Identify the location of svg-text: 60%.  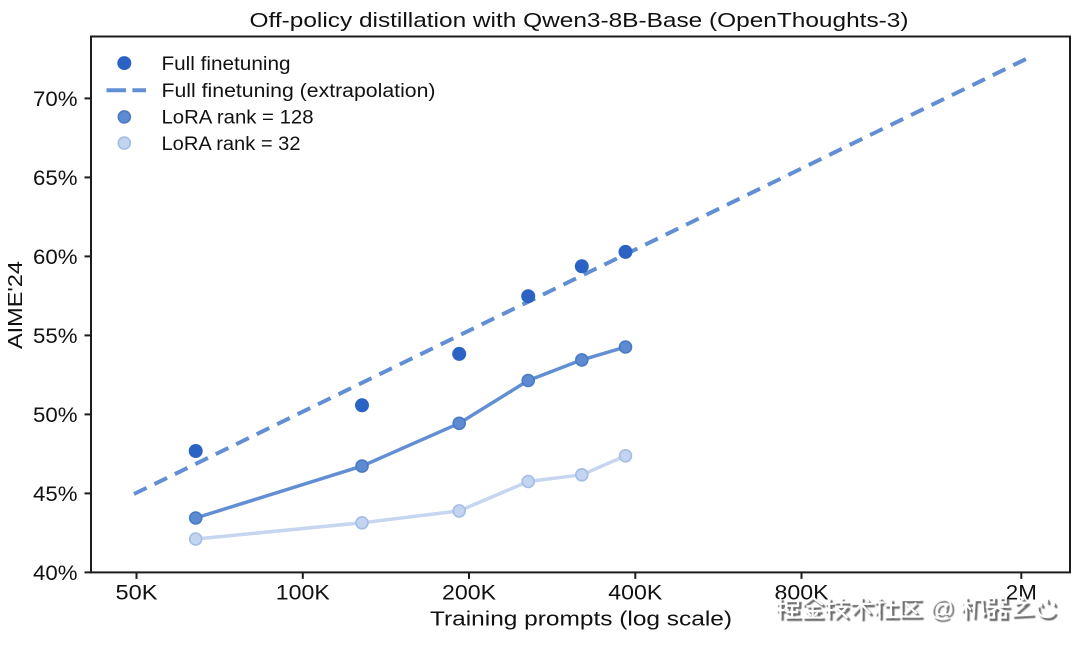
(55, 257).